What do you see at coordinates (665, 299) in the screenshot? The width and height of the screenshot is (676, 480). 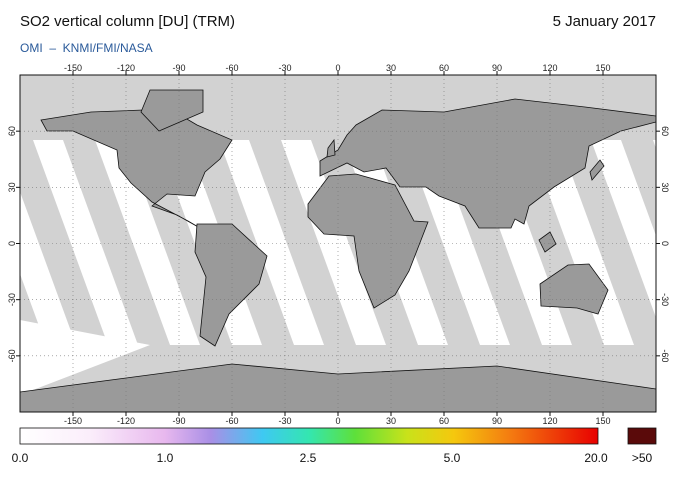 I see `lat-label-right: -30` at bounding box center [665, 299].